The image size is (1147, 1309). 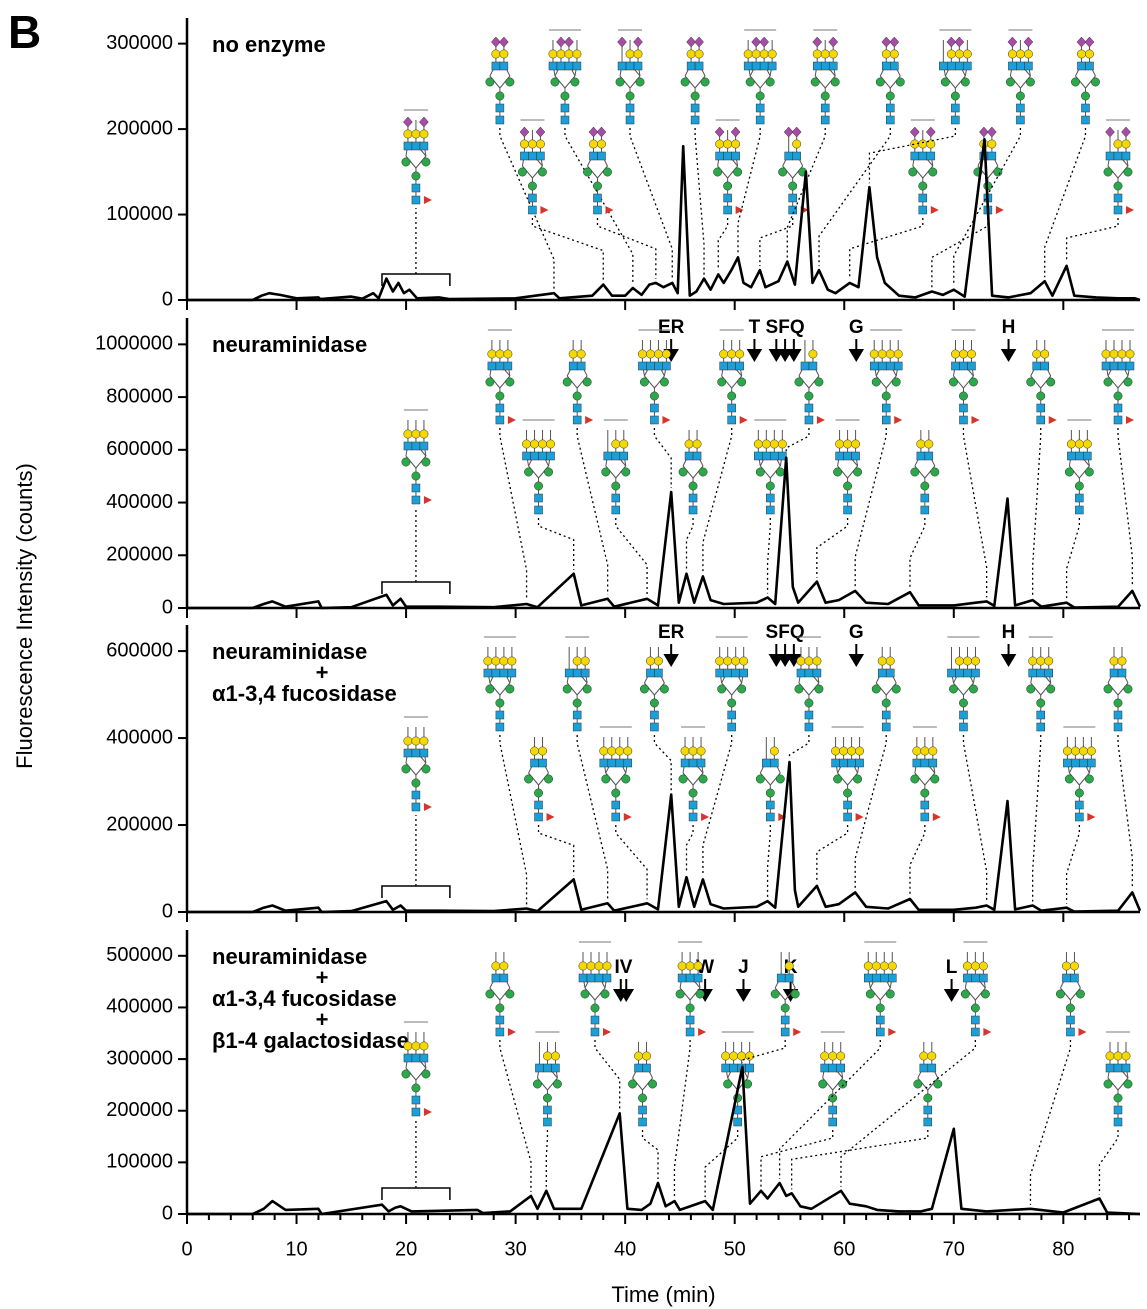 What do you see at coordinates (139, 396) in the screenshot?
I see `y-tick-label: 800000` at bounding box center [139, 396].